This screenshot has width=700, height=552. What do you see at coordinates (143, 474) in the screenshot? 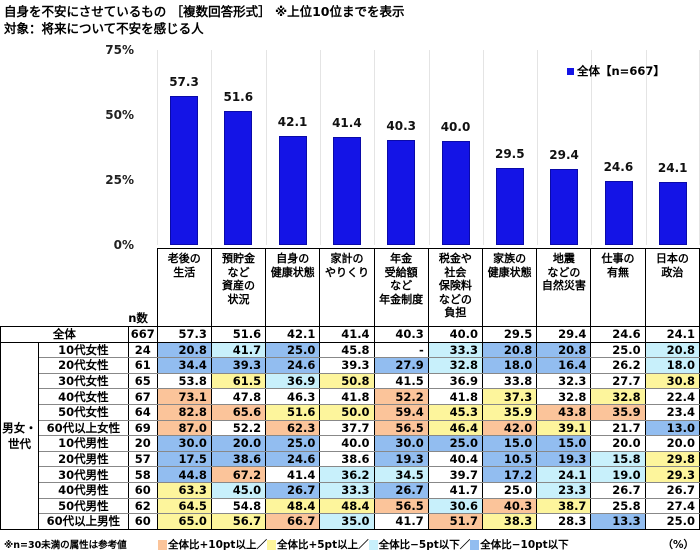
I see `n-count: 58` at bounding box center [143, 474].